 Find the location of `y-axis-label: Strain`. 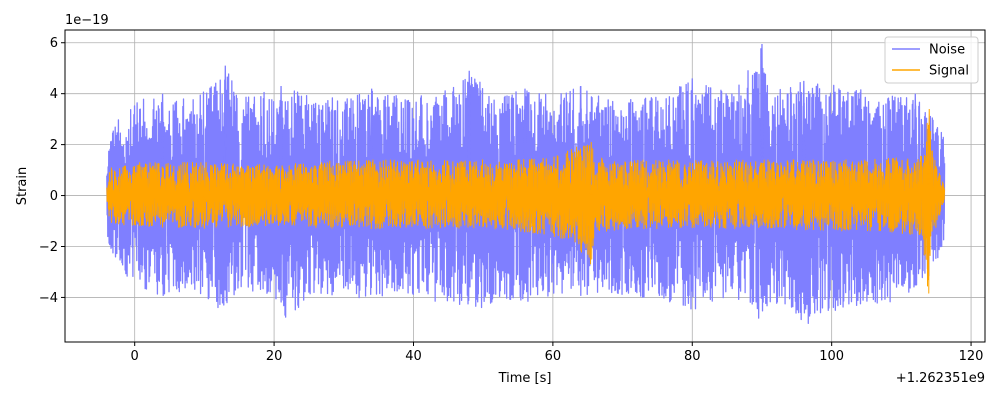

y-axis-label: Strain is located at coordinates (22, 186).